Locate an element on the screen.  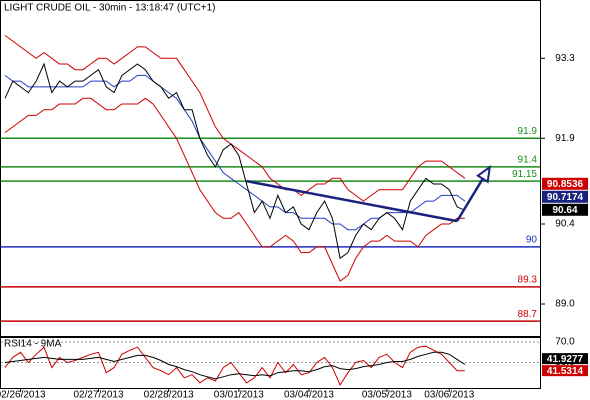
level-label: 91.15 is located at coordinates (524, 174).